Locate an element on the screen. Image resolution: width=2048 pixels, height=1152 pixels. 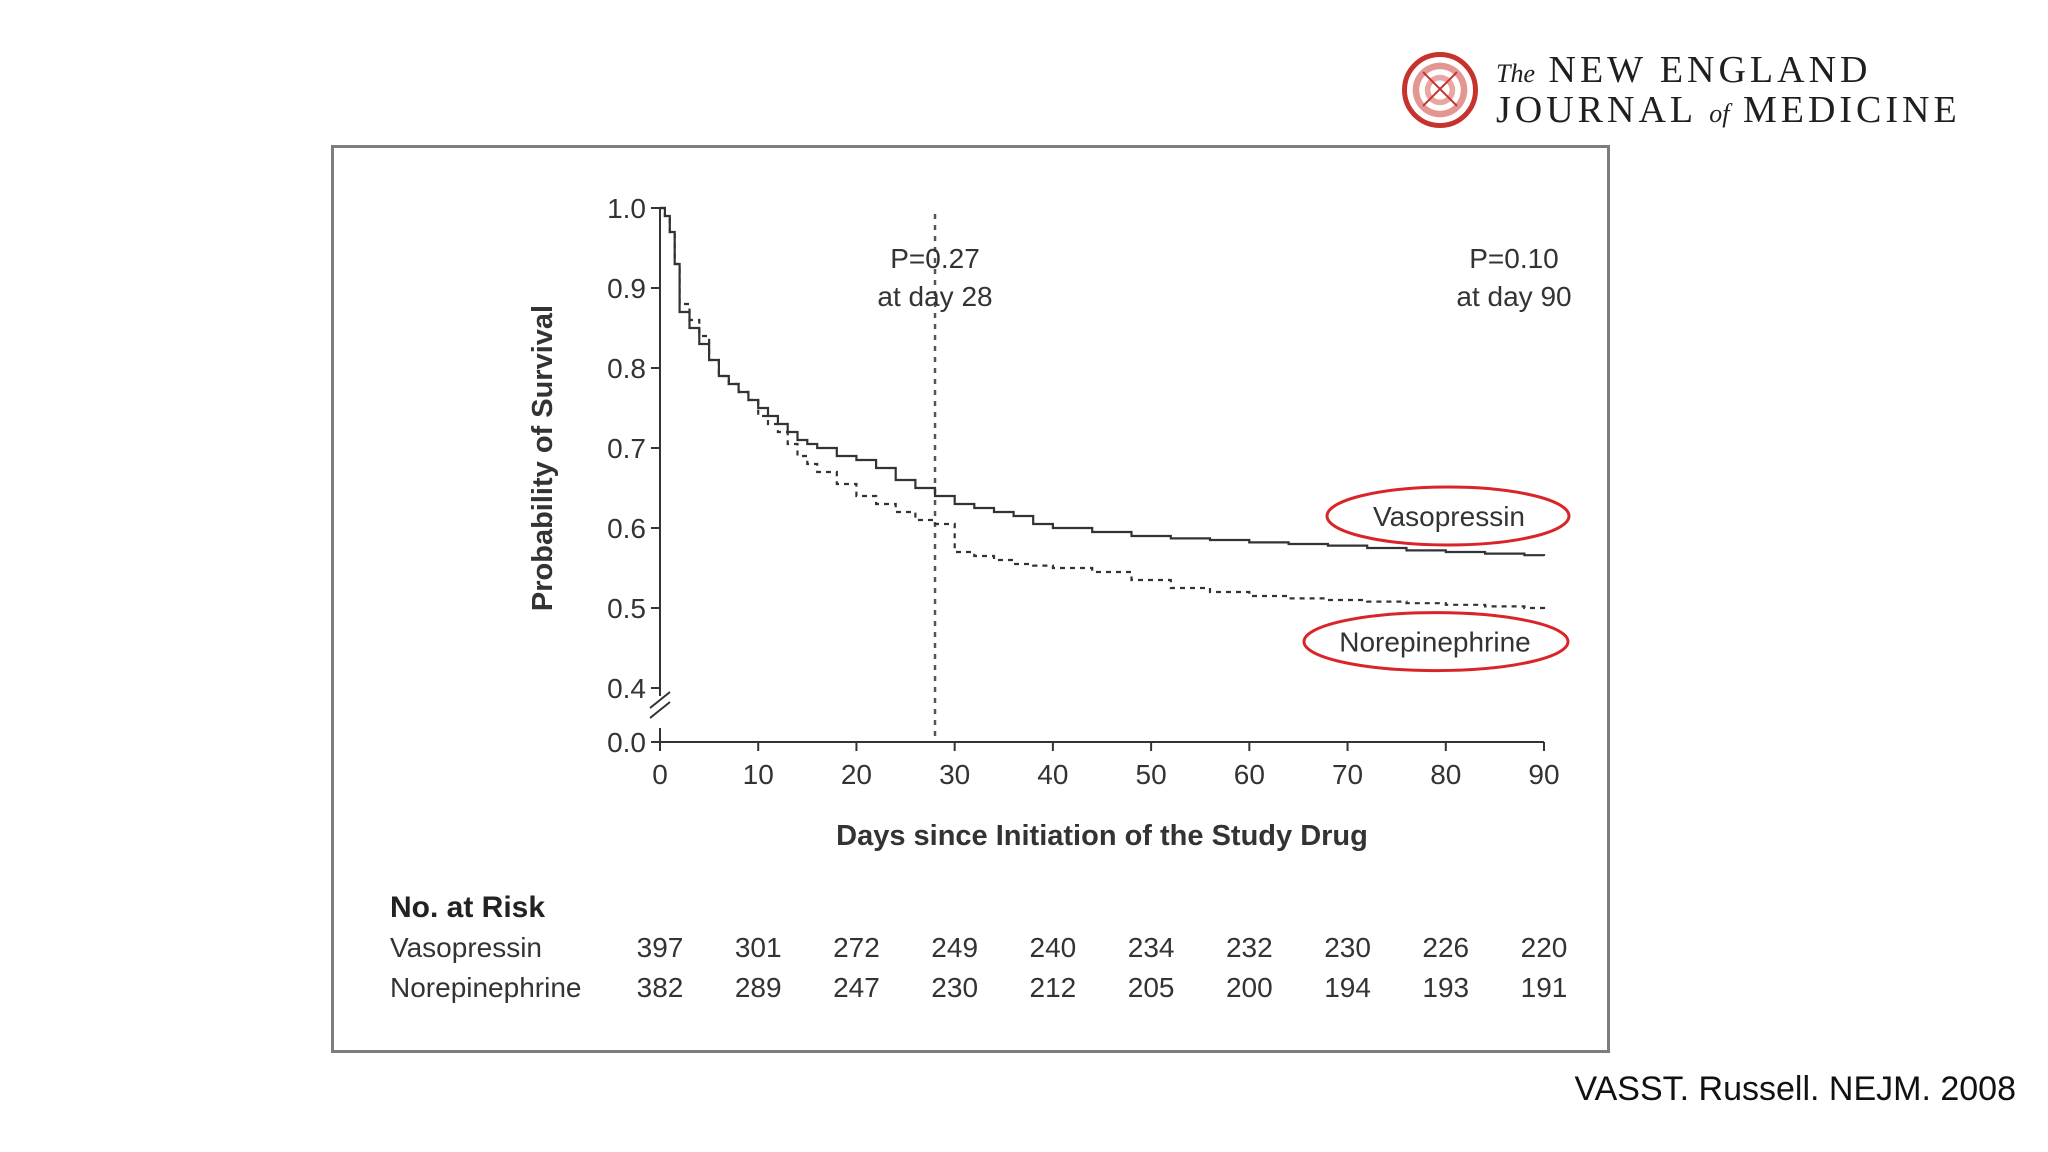
risk-table-cell: 212 is located at coordinates (1053, 987).